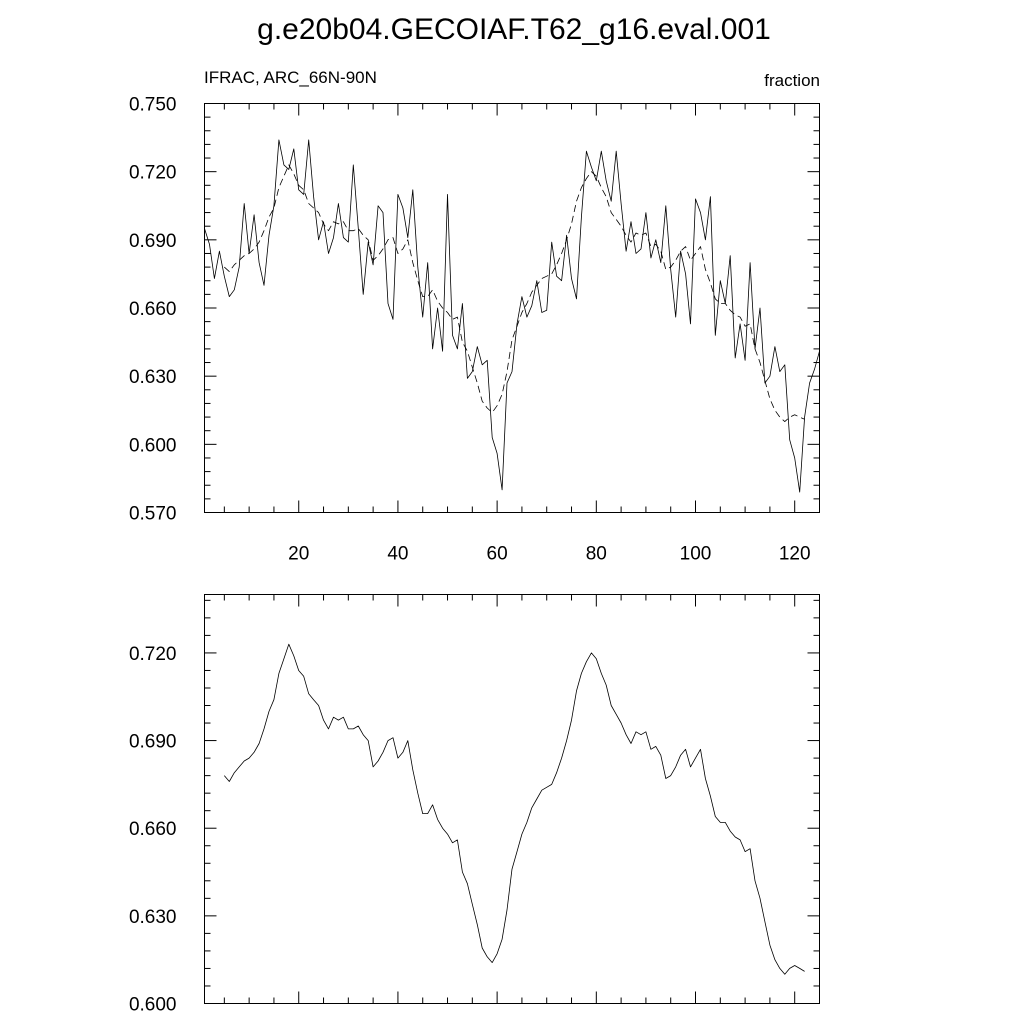 The width and height of the screenshot is (1024, 1024). I want to click on x-tick-label: 20, so click(298, 554).